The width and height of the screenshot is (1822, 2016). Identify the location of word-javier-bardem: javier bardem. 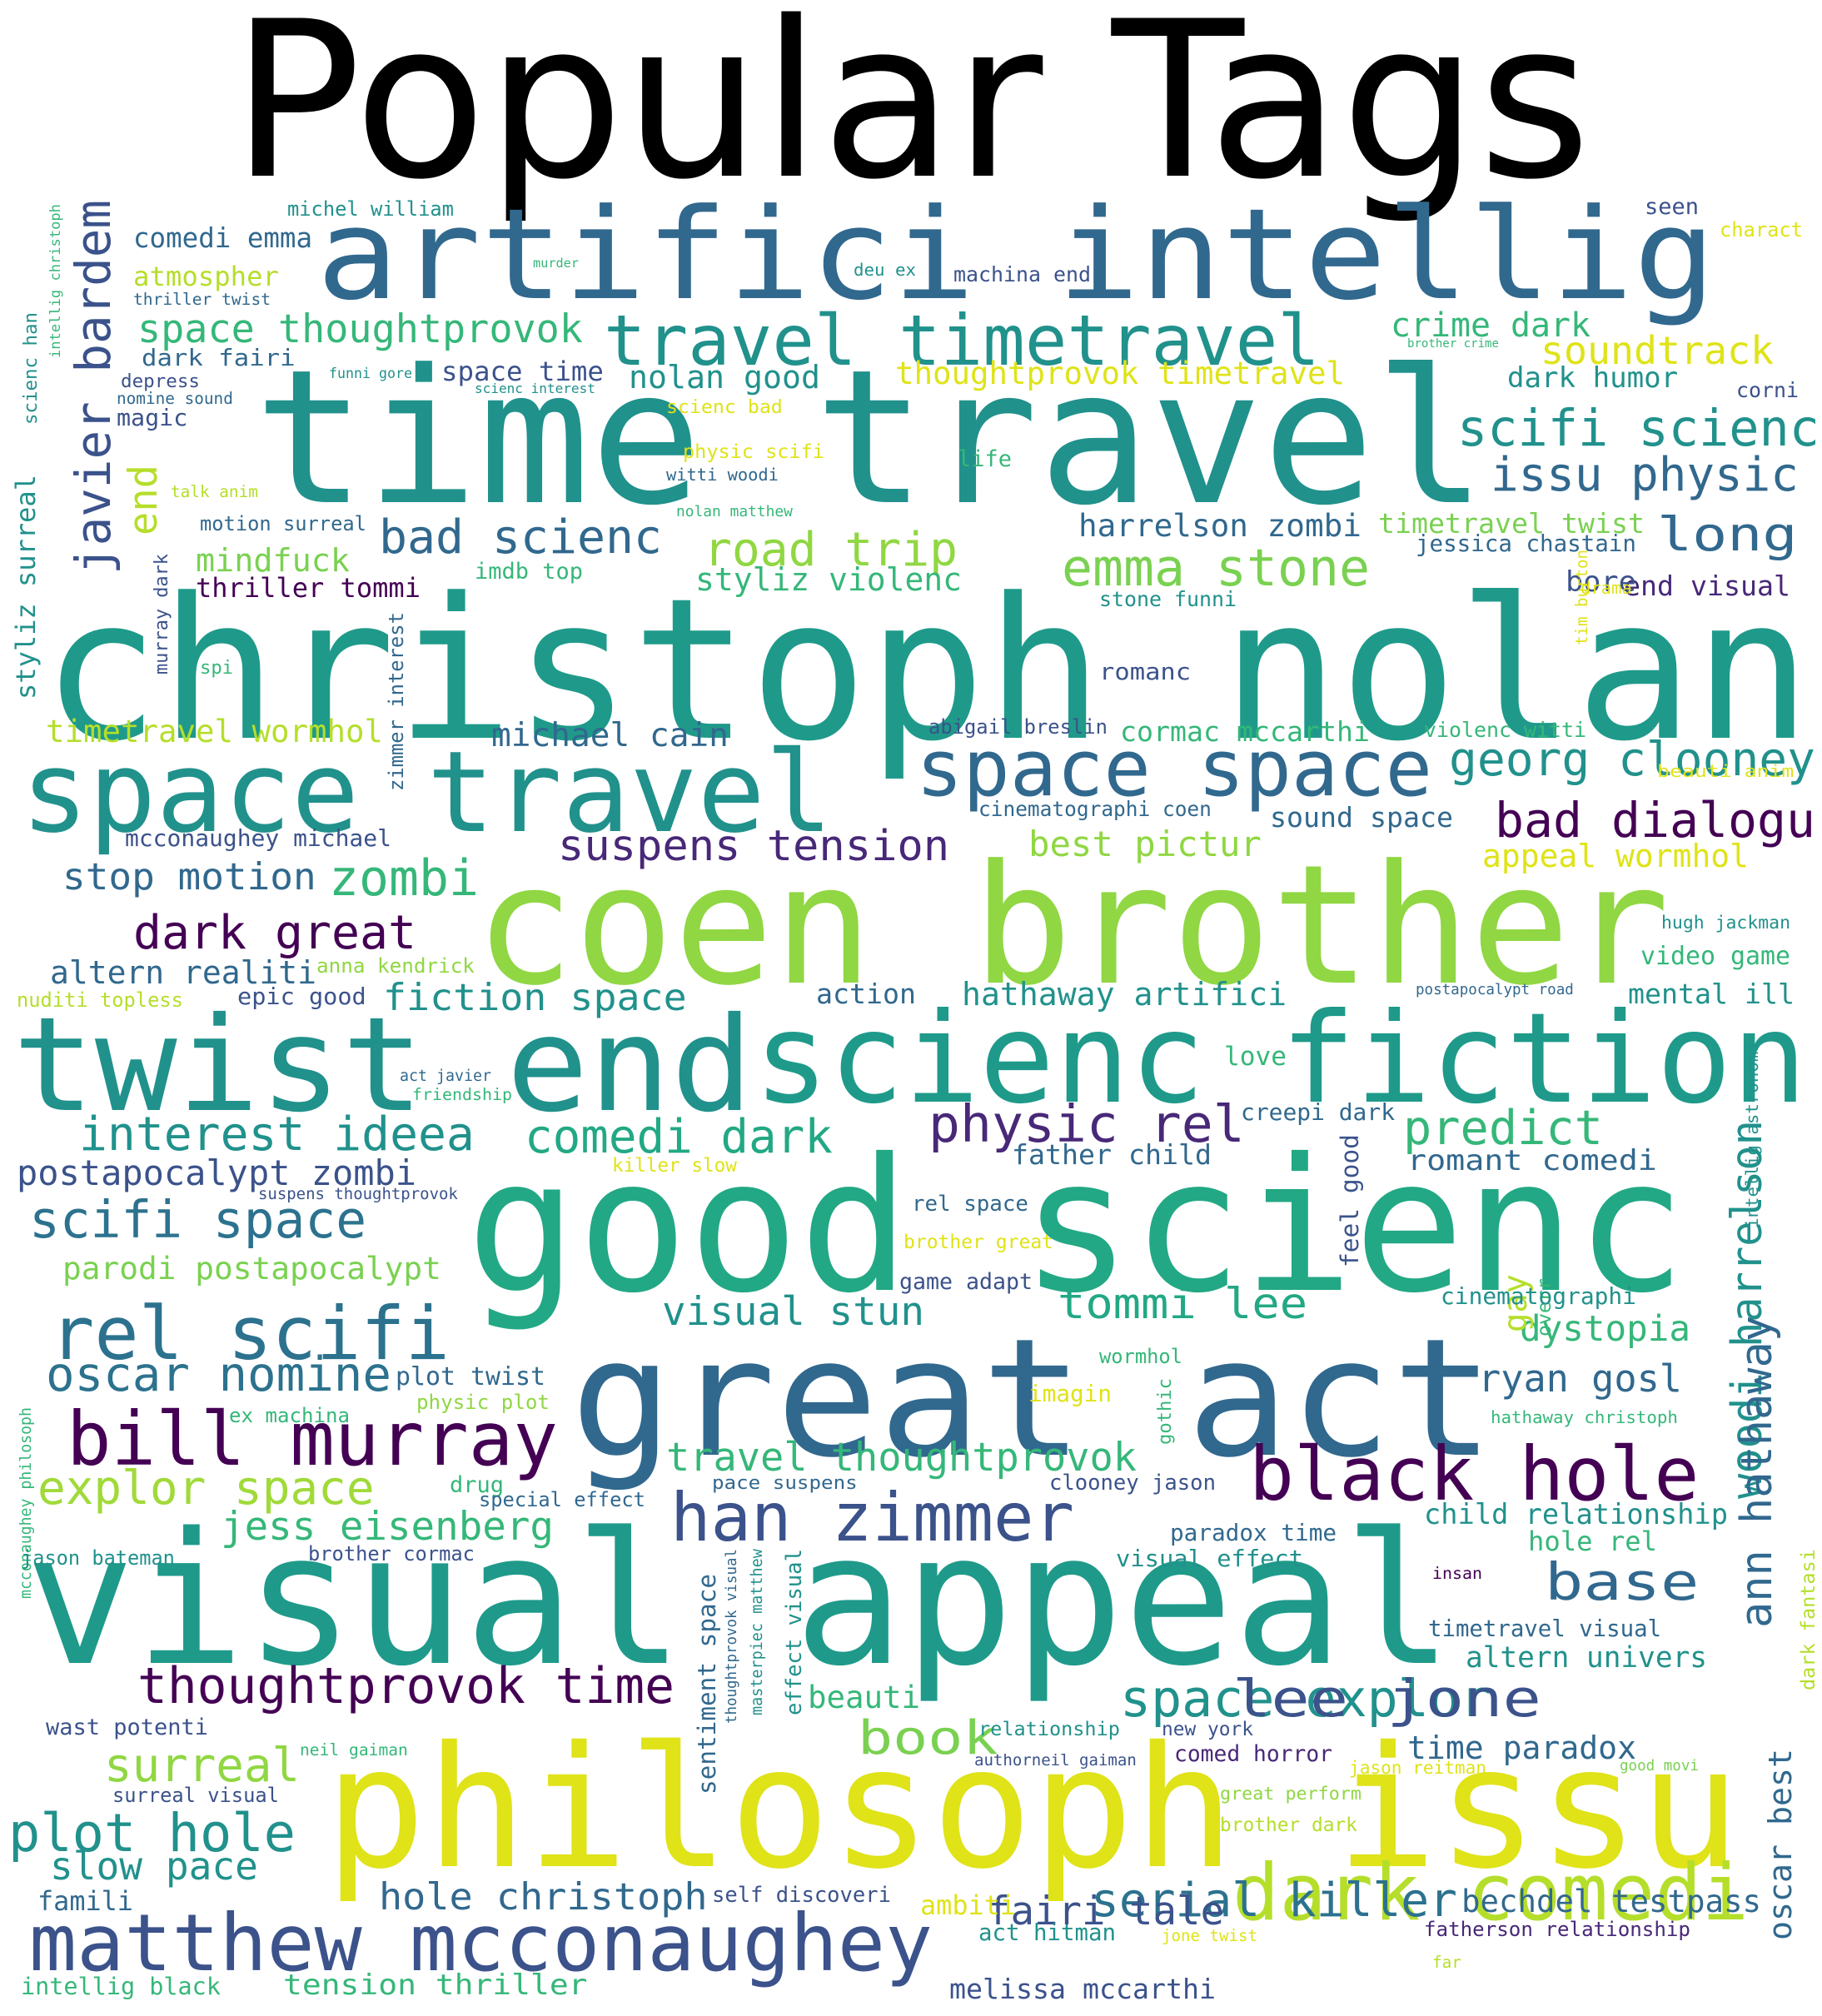
(94, 387).